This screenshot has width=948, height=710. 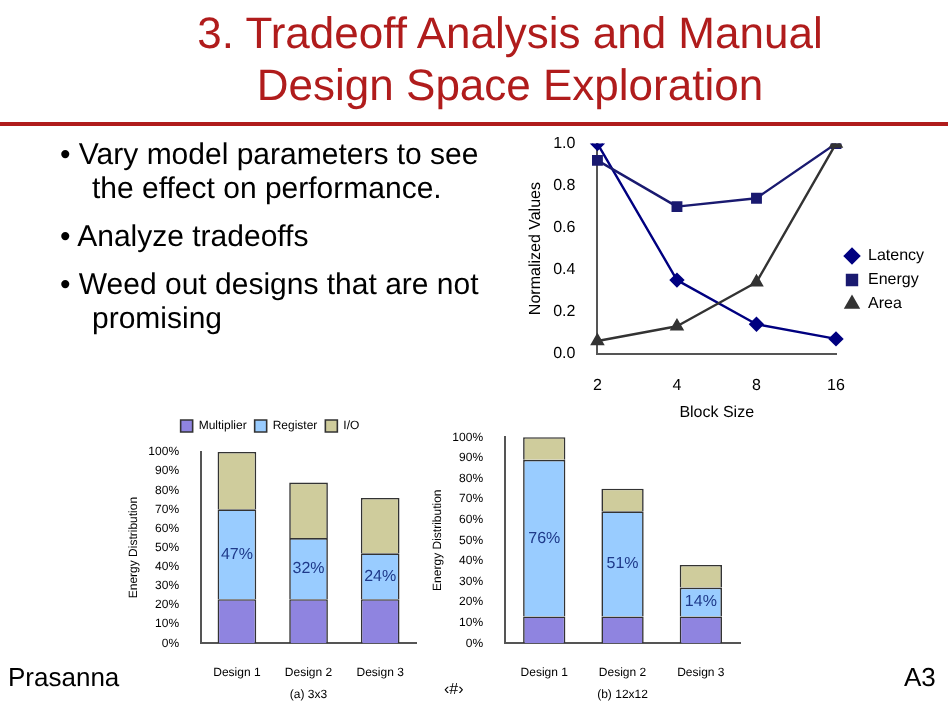 I want to click on data-label: 14%, so click(x=700, y=601).